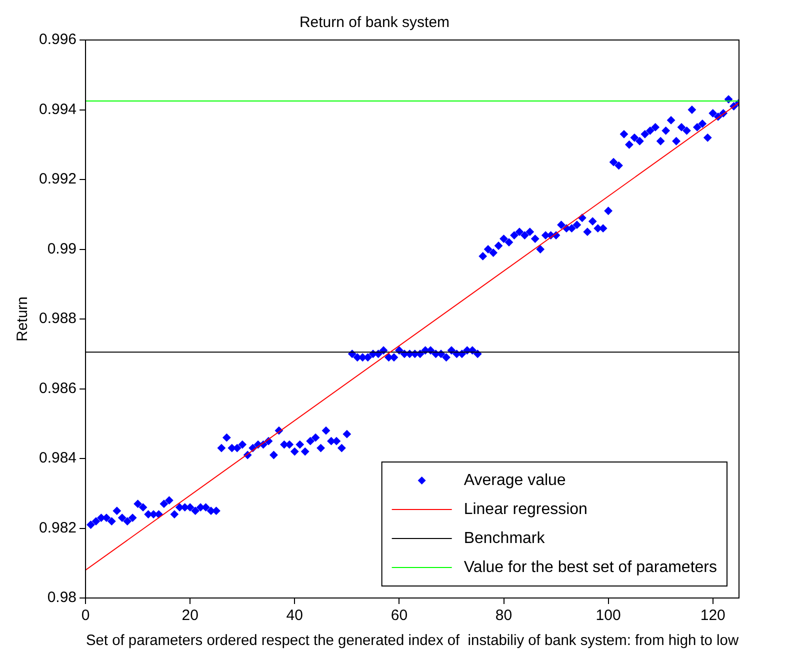 This screenshot has height=659, width=809. I want to click on x-tick-label: 100, so click(608, 615).